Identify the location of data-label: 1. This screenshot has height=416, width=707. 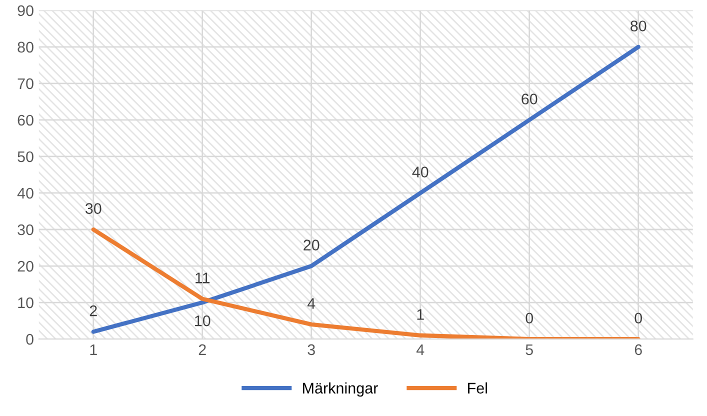
(420, 314).